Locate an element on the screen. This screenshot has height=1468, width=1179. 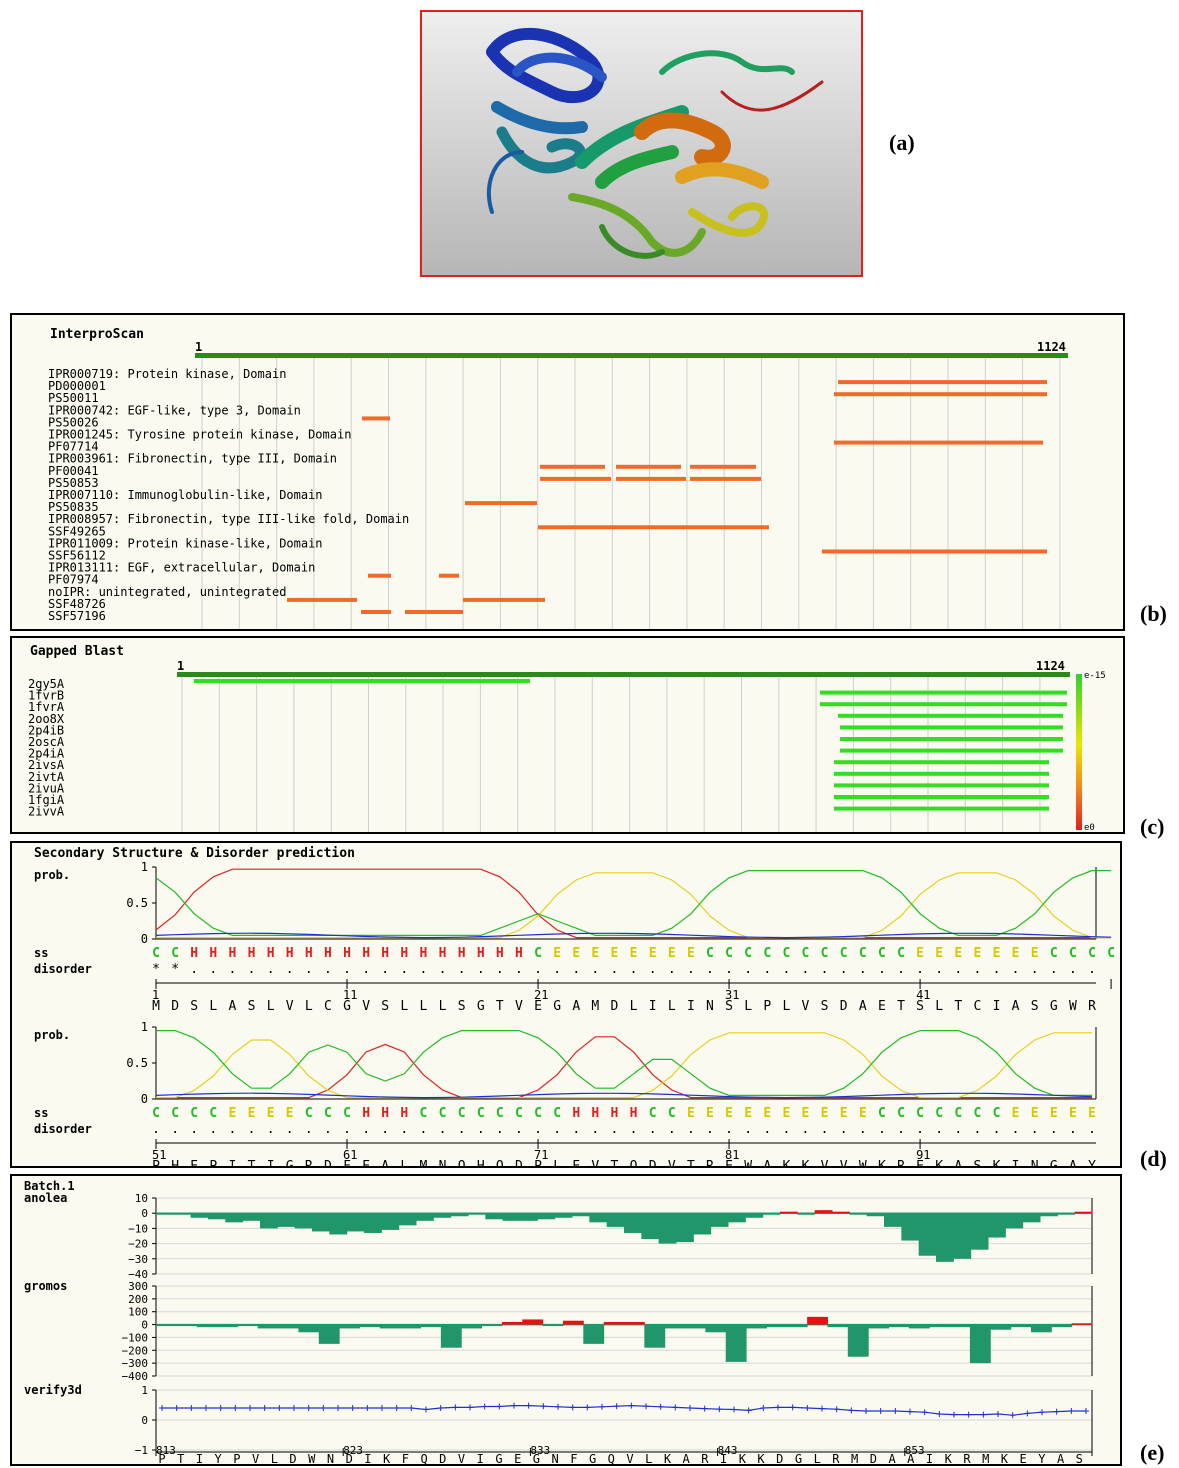
strand-probability-curve is located at coordinates (634, 905).